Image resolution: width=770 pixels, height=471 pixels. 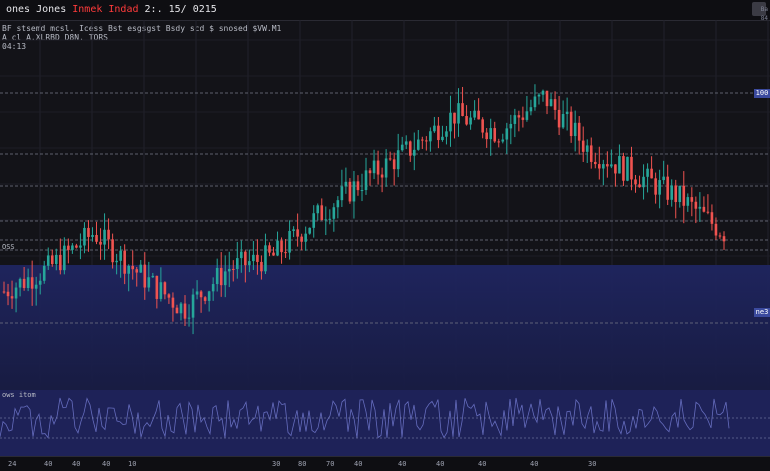 I want to click on corner-label-2: 84, so click(x=764, y=18).